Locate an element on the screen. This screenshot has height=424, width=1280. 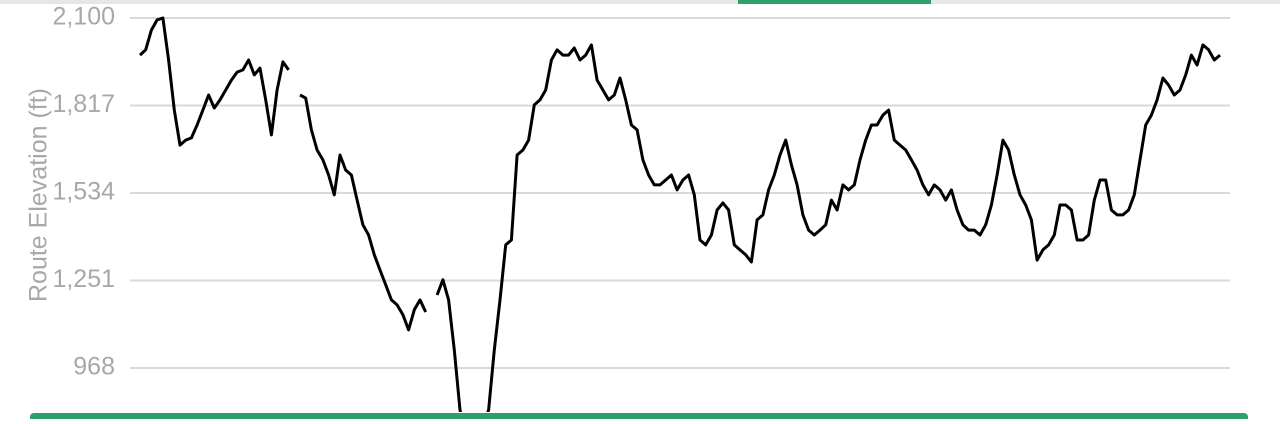
active-tab-indicator is located at coordinates (834, 2).